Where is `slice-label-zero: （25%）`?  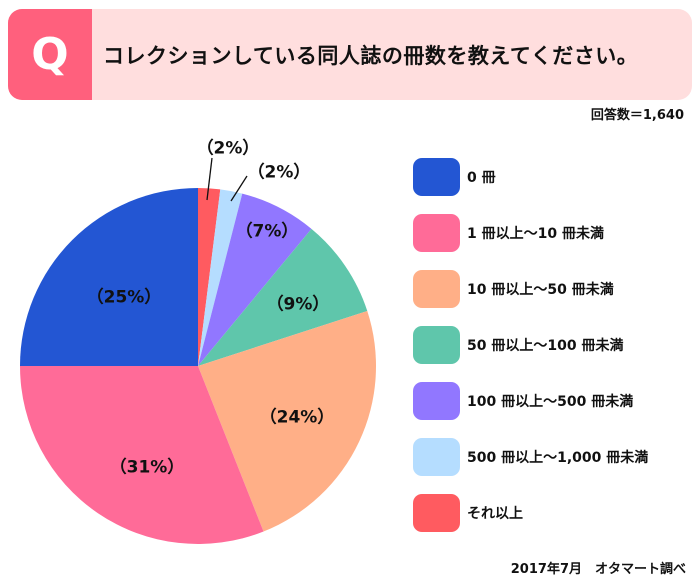
slice-label-zero: （25%） is located at coordinates (124, 297).